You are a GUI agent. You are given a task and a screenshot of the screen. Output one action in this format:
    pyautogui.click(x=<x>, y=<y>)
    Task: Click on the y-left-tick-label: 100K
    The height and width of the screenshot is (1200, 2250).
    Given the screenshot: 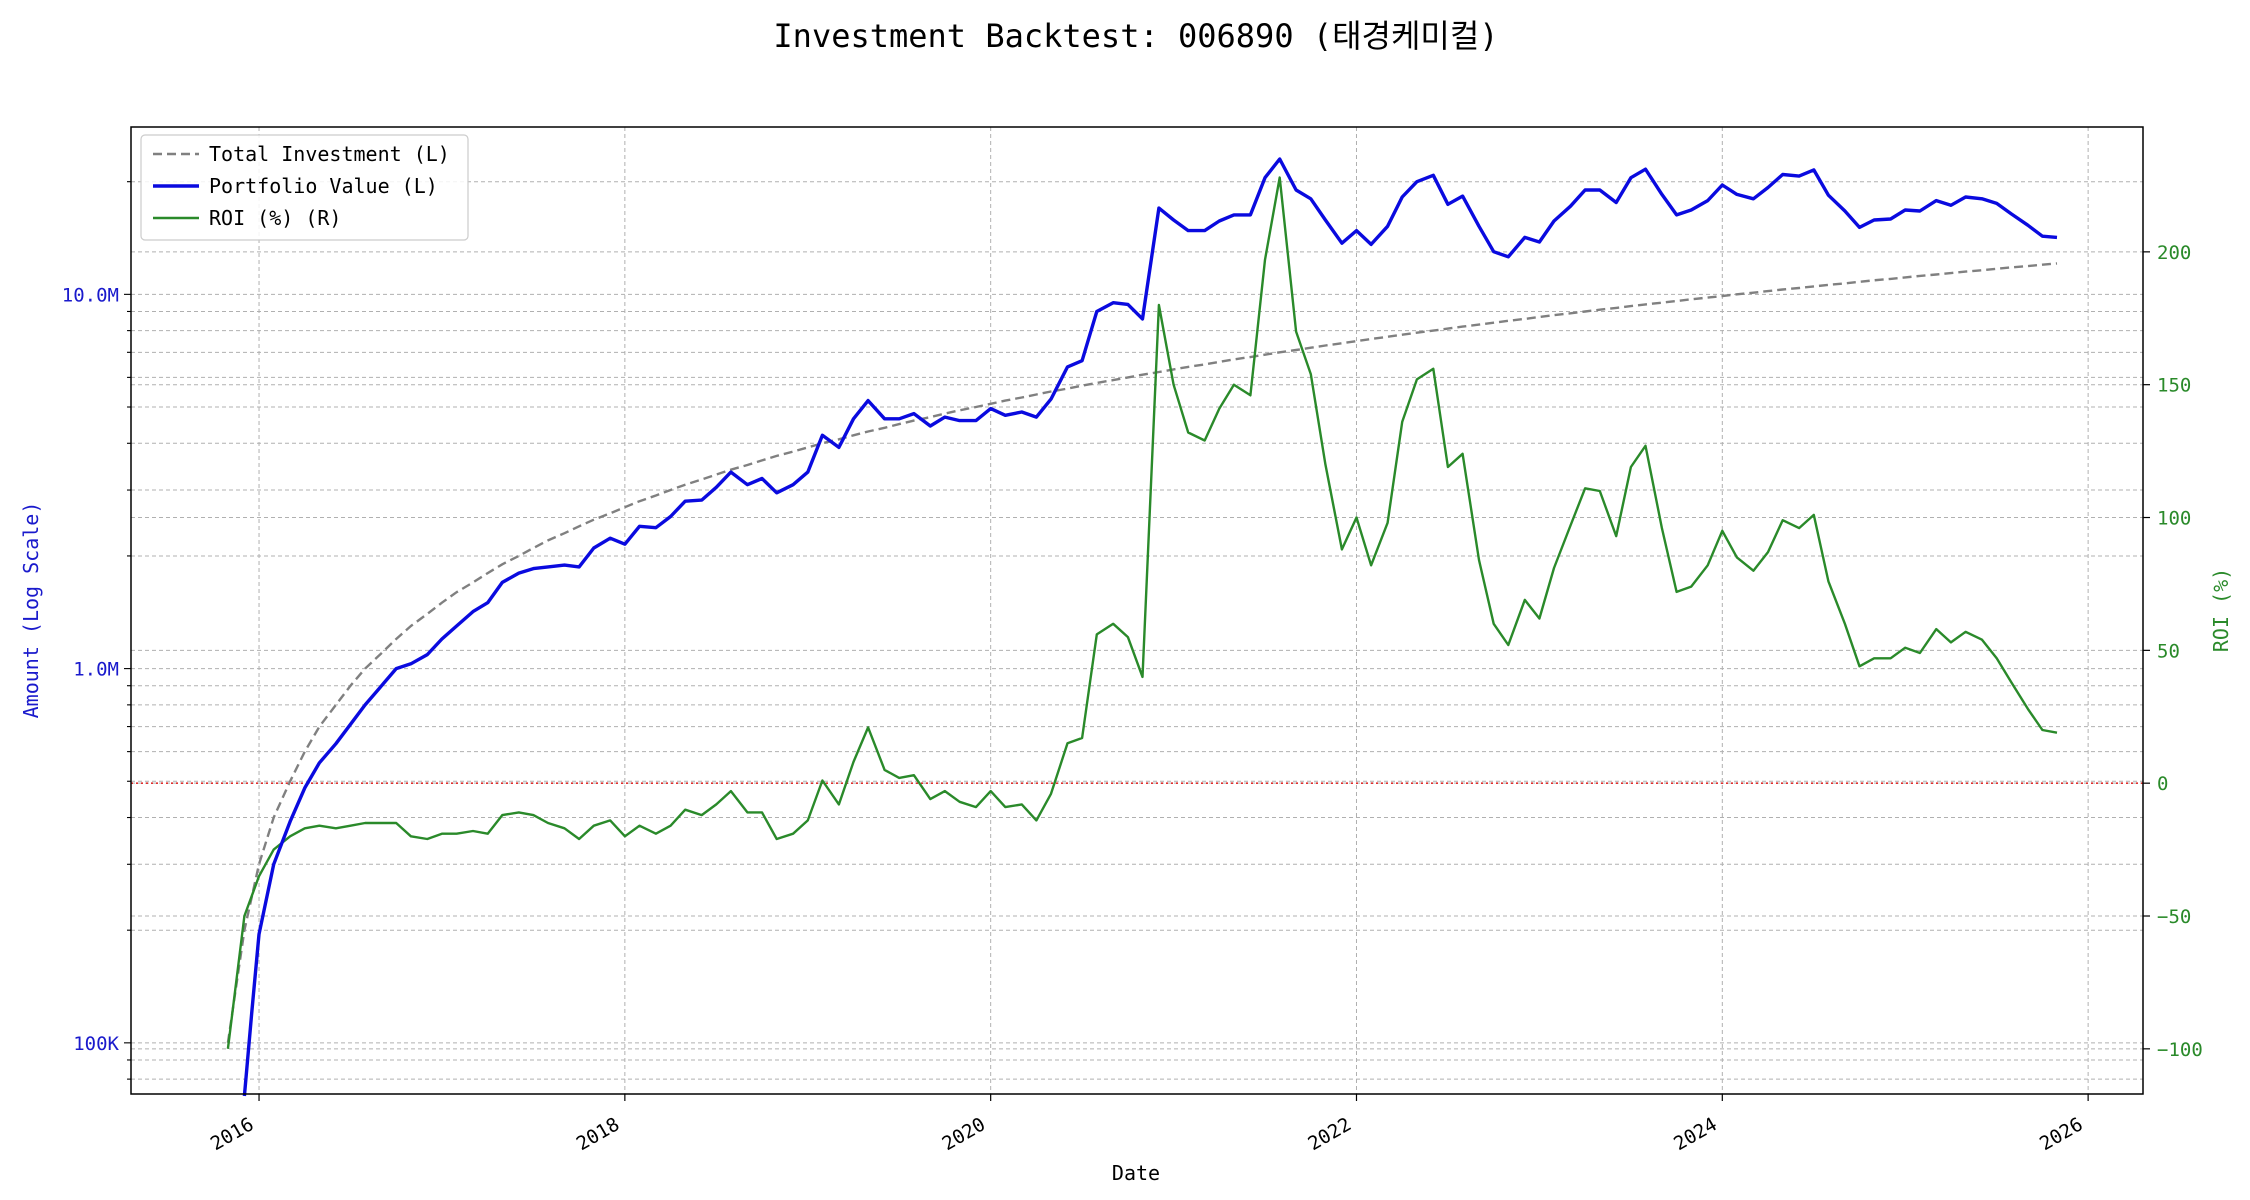 What is the action you would take?
    pyautogui.click(x=96, y=1044)
    